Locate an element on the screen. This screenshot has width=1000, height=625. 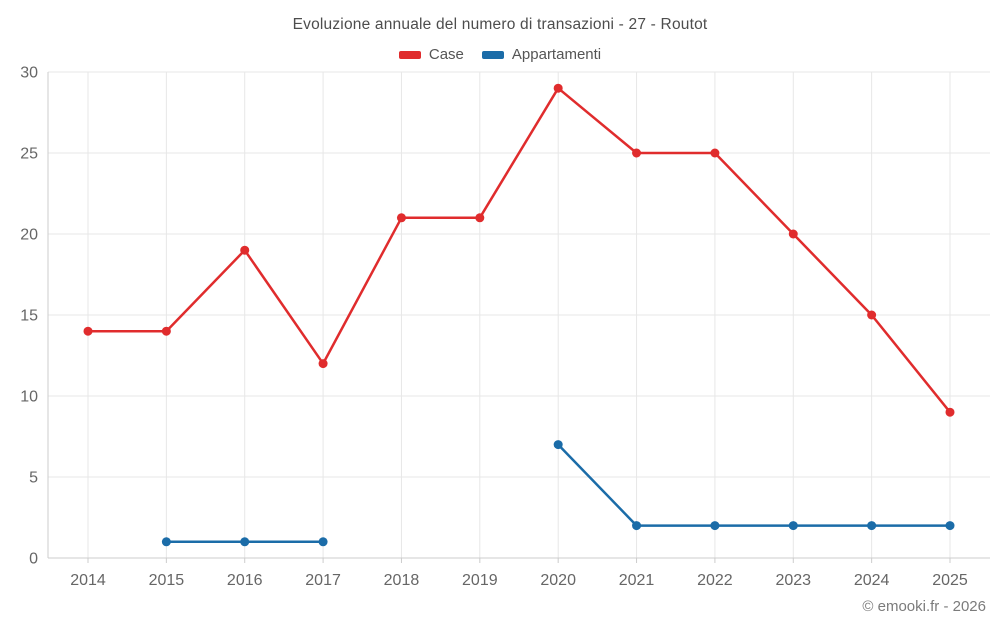
data-point-case-2021 is located at coordinates (637, 153).